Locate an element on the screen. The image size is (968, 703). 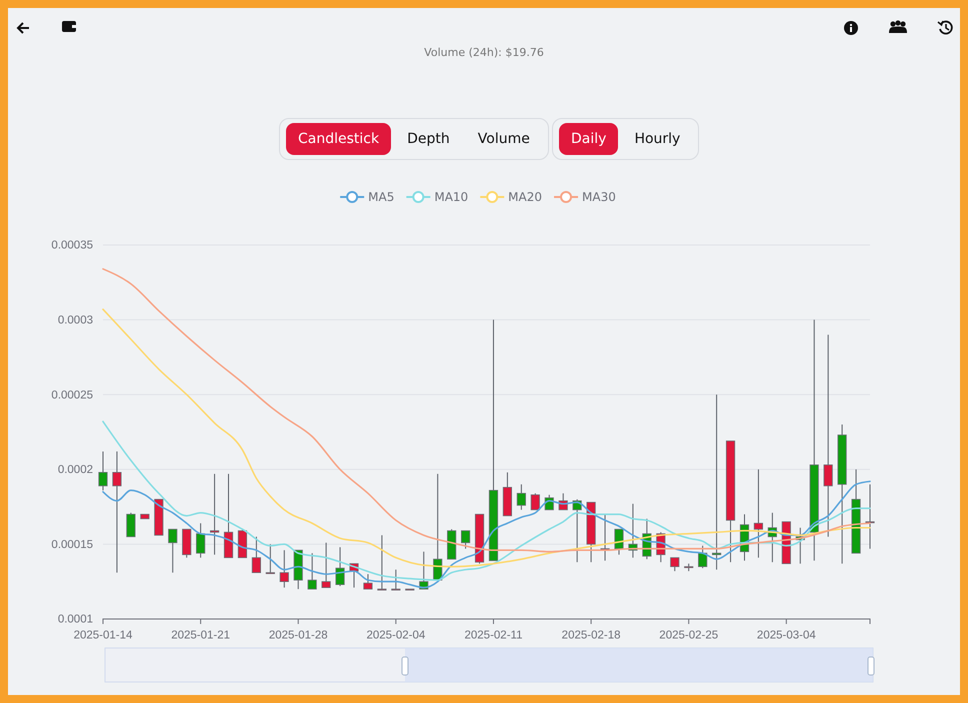
chart-subtitle: Volume (24h): $19.76 is located at coordinates (484, 52).